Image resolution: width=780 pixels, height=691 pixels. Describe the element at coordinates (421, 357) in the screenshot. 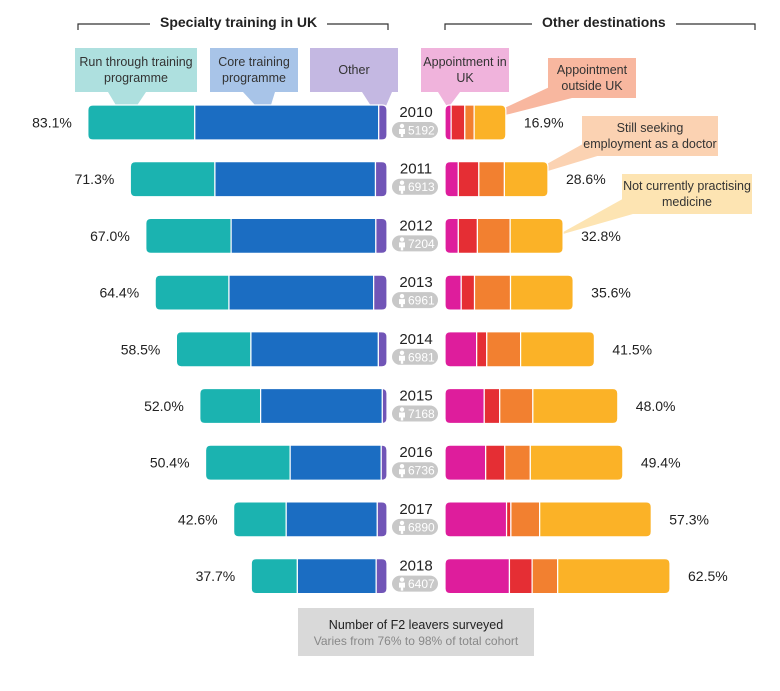

I see `respondents-count: 6981` at that location.